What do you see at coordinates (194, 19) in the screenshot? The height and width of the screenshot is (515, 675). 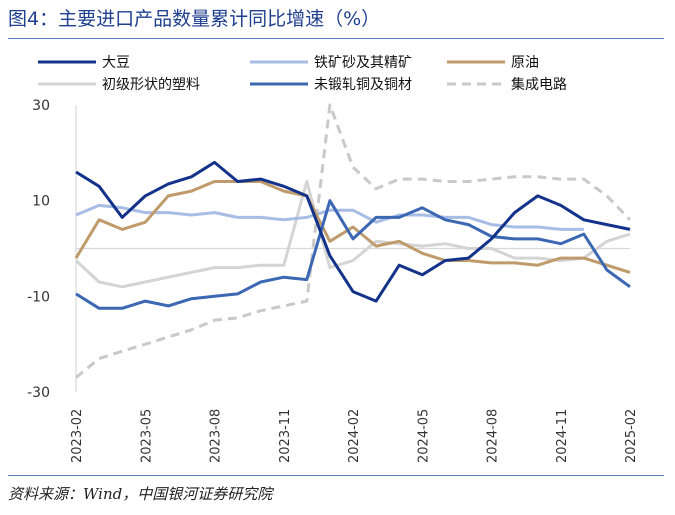 I see `chart-title: 图4：主要进口产品数量累计同比增速（%）` at bounding box center [194, 19].